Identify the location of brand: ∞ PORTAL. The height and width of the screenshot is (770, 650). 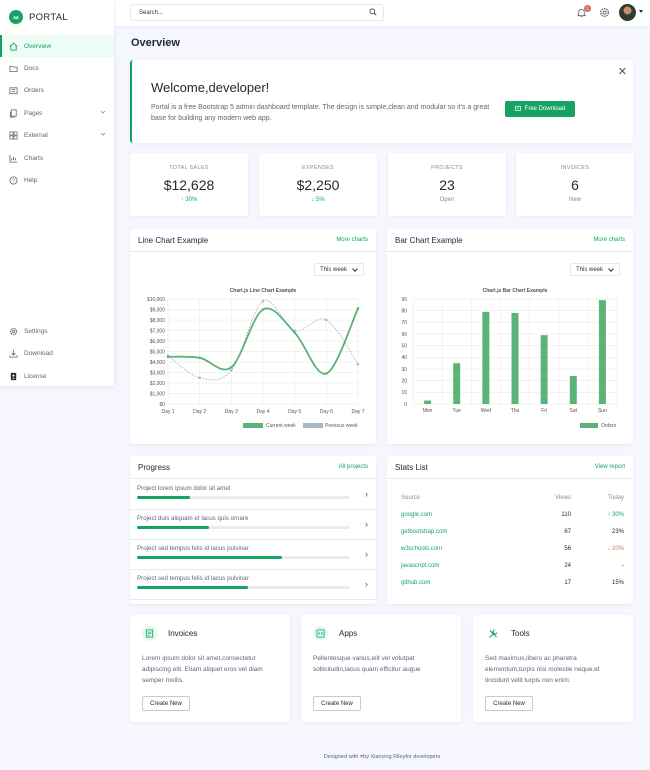
(57, 17).